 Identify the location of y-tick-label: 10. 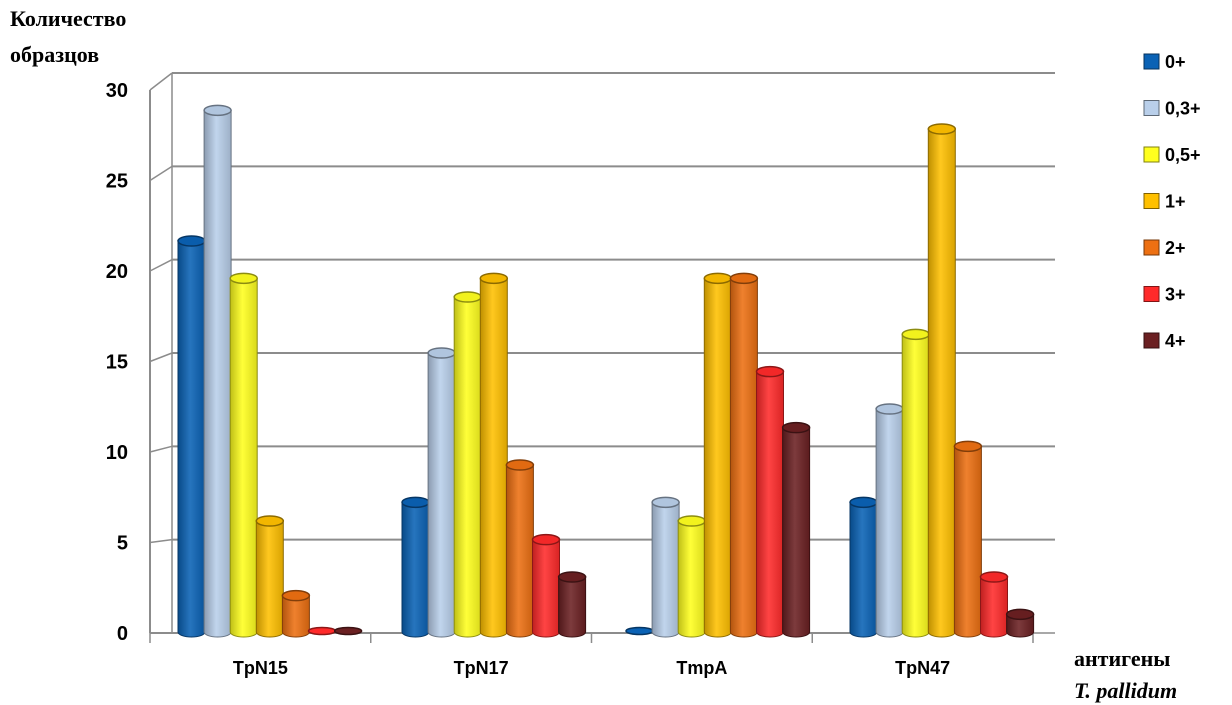
(117, 453).